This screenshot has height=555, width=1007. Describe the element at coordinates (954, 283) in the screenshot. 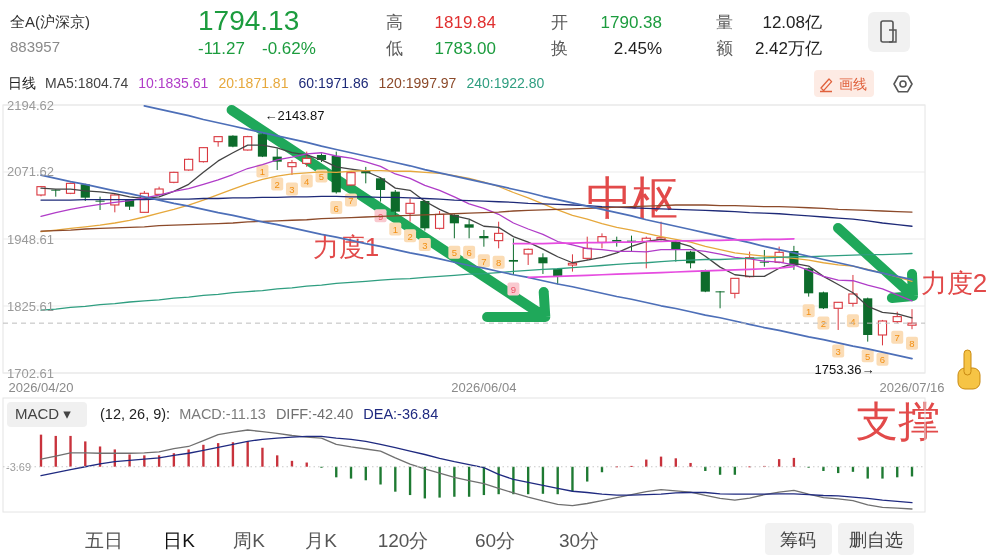

I see `annotation: 力度2` at that location.